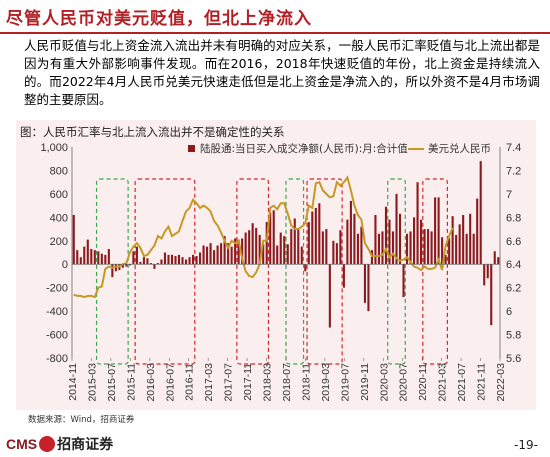 This screenshot has height=457, width=550. What do you see at coordinates (191, 148) in the screenshot?
I see `legend-bar-swatch` at bounding box center [191, 148].